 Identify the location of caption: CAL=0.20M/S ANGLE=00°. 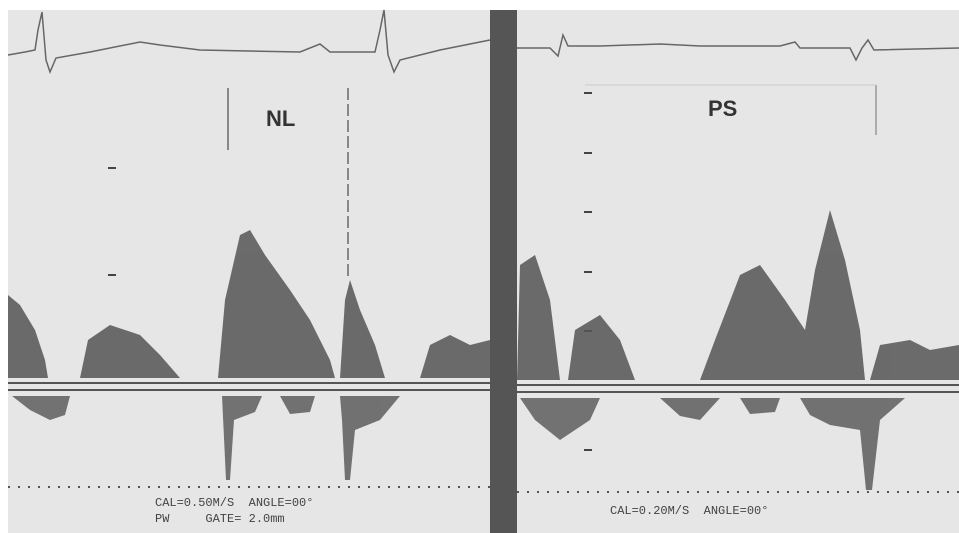
(689, 511).